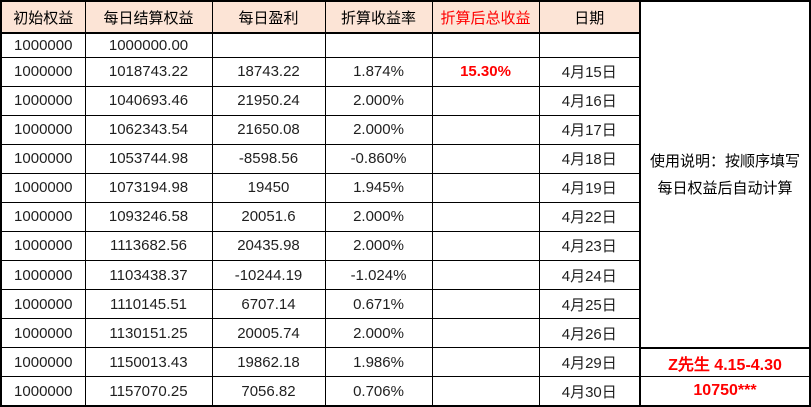 The image size is (811, 407). What do you see at coordinates (725, 363) in the screenshot?
I see `trader-signature-cell: Z先生 4.15-4.30` at bounding box center [725, 363].